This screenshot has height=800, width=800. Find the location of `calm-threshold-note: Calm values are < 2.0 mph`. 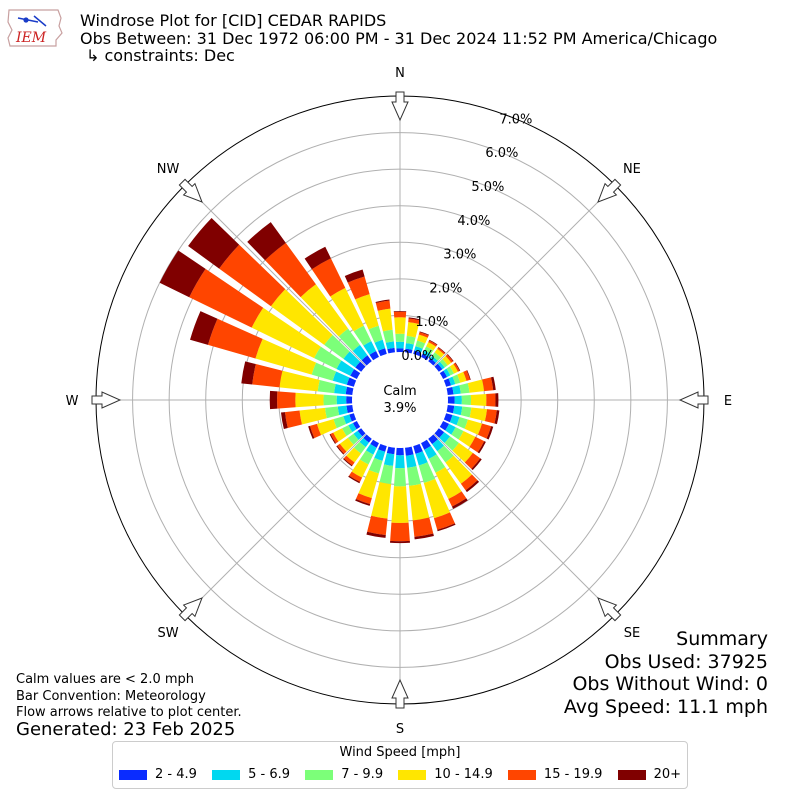

calm-threshold-note: Calm values are < 2.0 mph is located at coordinates (105, 679).